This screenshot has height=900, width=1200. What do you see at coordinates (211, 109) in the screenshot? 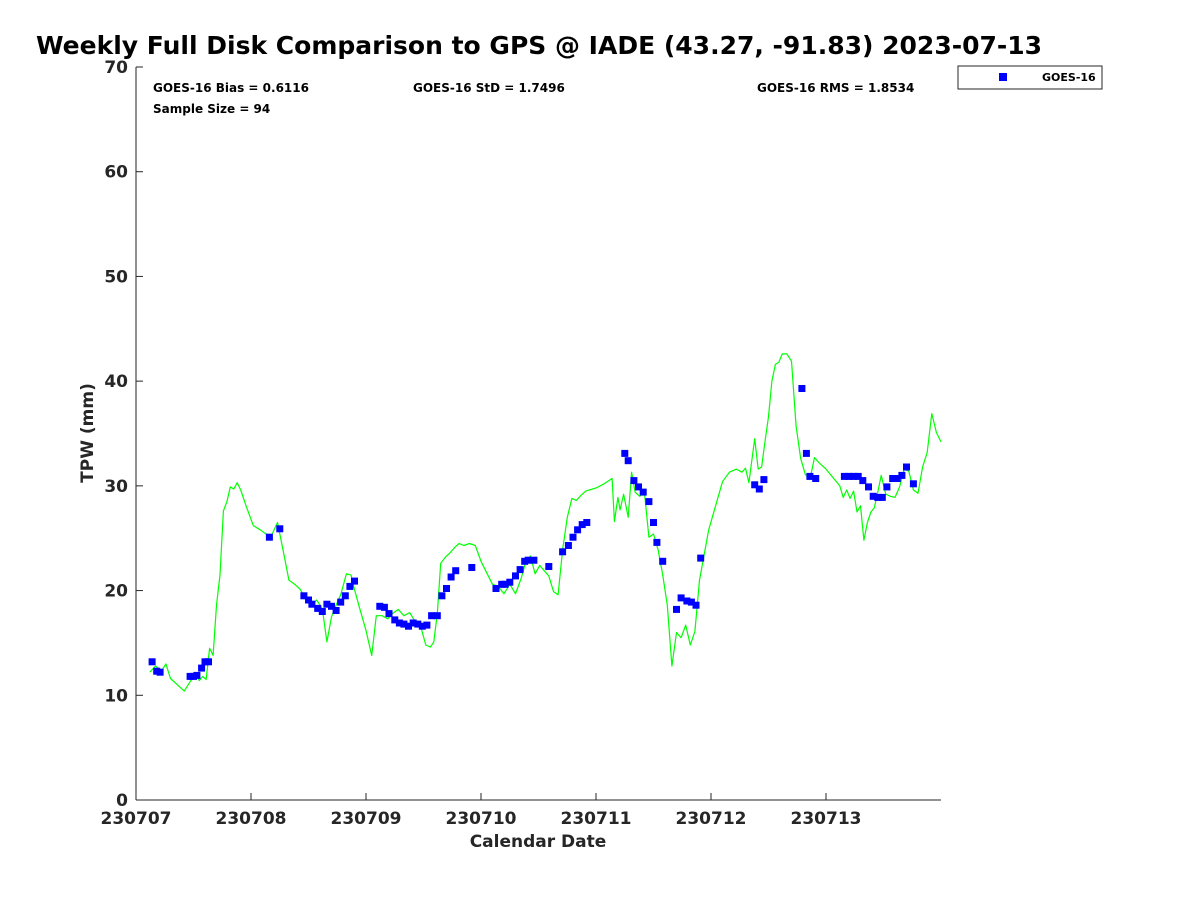
I see `sample-size-stat: Sample Size = 94` at bounding box center [211, 109].